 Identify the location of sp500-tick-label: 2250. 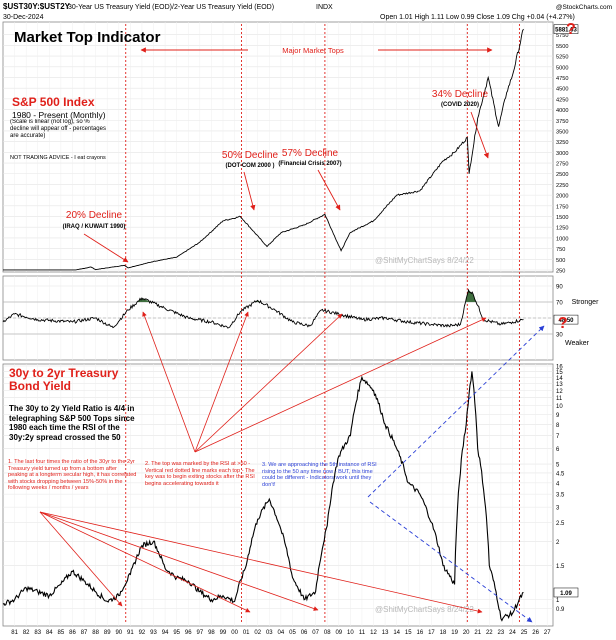
(562, 186).